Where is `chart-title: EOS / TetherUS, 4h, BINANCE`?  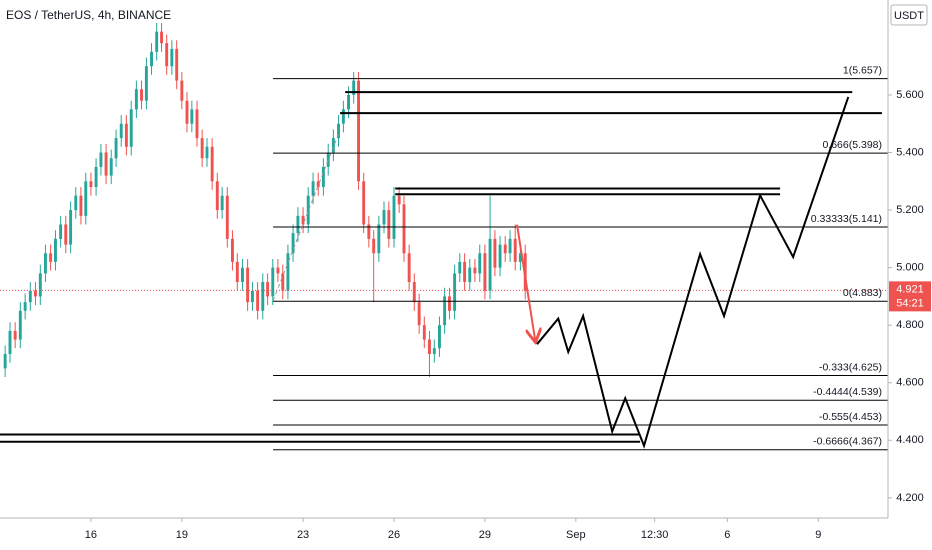 chart-title: EOS / TetherUS, 4h, BINANCE is located at coordinates (88, 15).